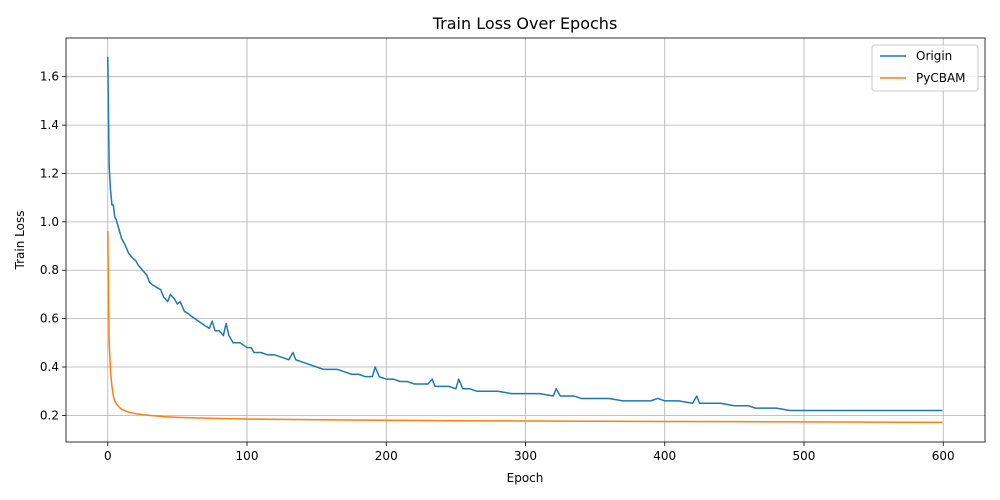 Image resolution: width=1000 pixels, height=500 pixels. Describe the element at coordinates (247, 456) in the screenshot. I see `x-tick-label: 100` at that location.